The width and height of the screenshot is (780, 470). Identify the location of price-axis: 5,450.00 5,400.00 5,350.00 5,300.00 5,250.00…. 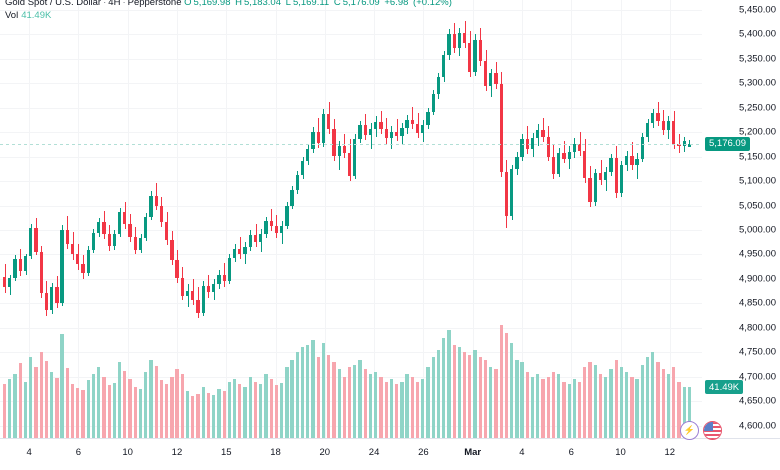
(741, 219).